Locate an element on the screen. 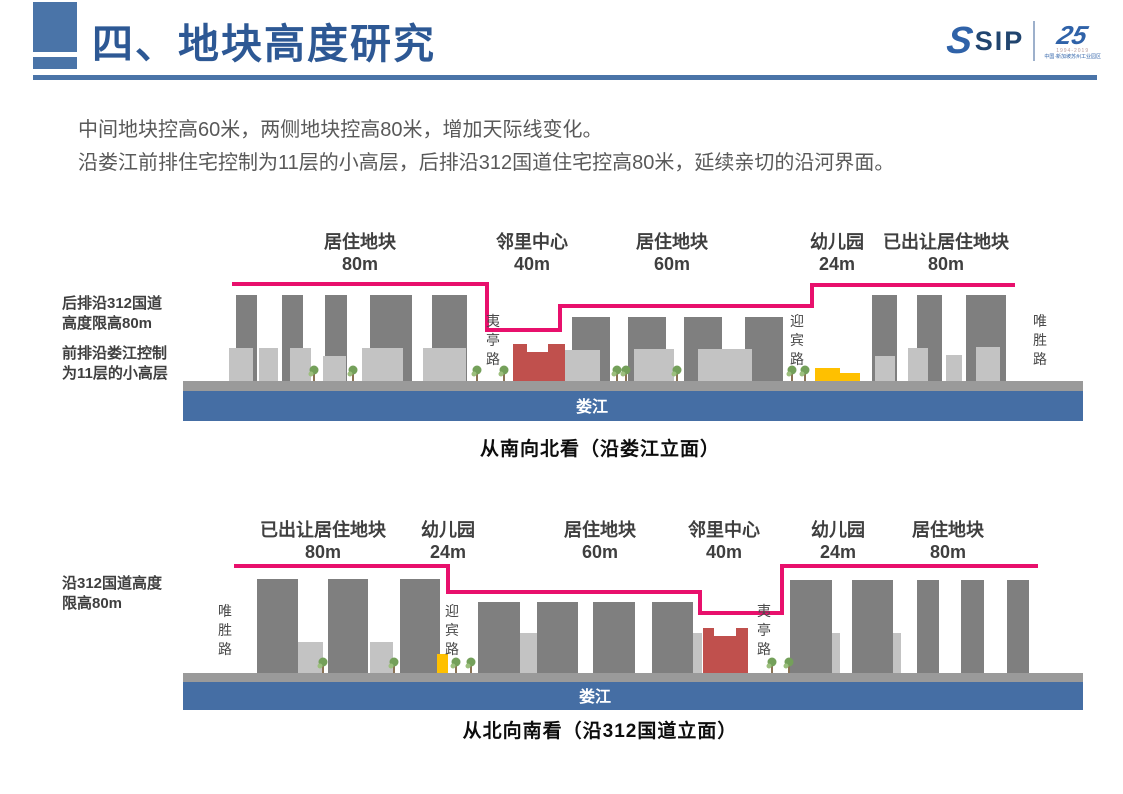 This screenshot has width=1123, height=794. sip-logo: S SIP 25 1994-2019 中国·新加坡苏州工业园区 is located at coordinates (1022, 41).